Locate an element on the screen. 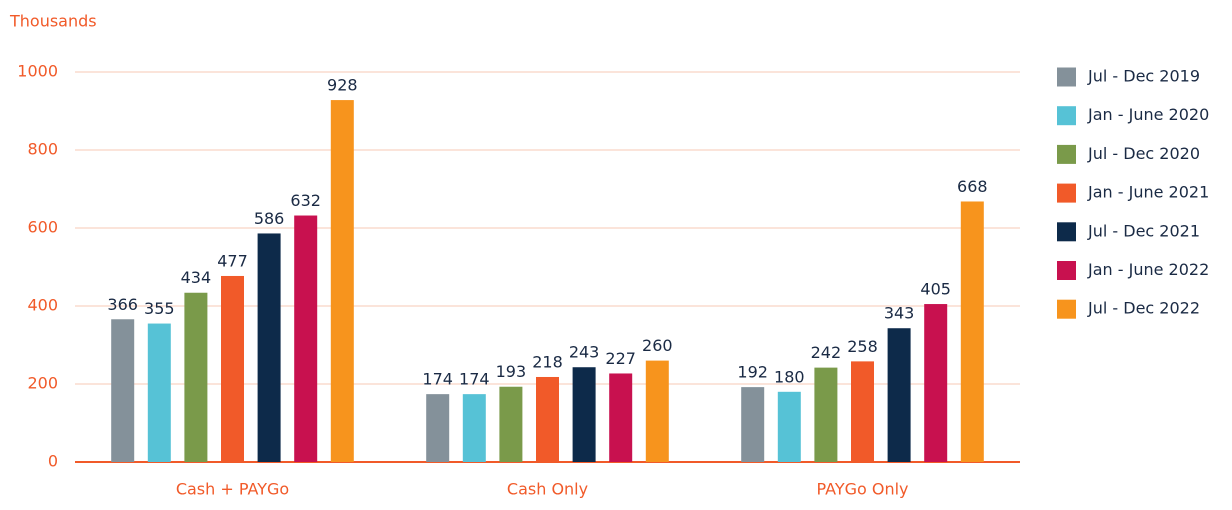 Image resolution: width=1232 pixels, height=510 pixels. value-label: 260 is located at coordinates (657, 345).